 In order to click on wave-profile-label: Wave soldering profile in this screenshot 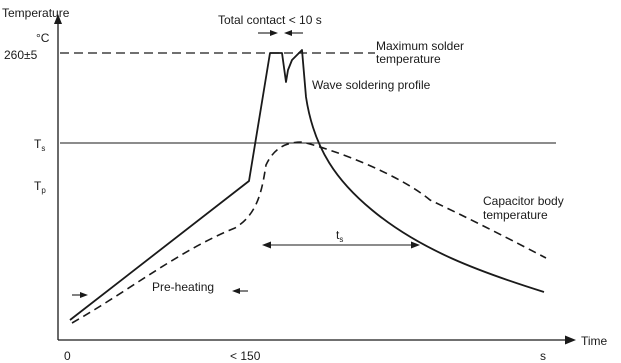, I will do `click(371, 85)`.